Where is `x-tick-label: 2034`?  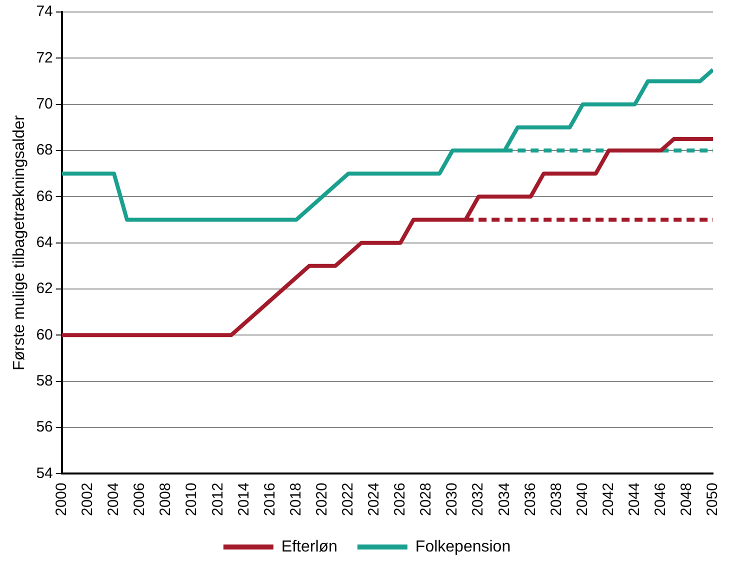 x-tick-label: 2034 is located at coordinates (504, 499).